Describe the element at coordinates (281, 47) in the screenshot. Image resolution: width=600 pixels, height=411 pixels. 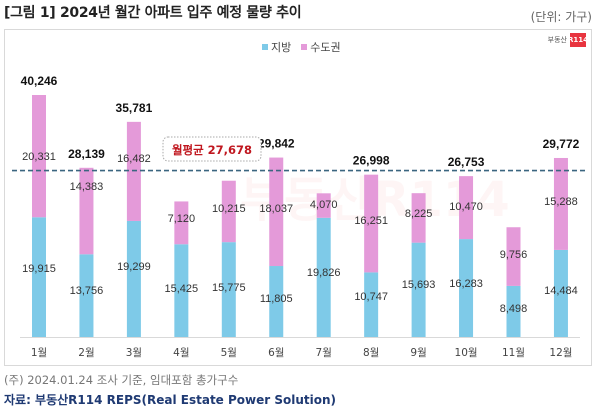
I see `legend-label-local: 지방` at that location.